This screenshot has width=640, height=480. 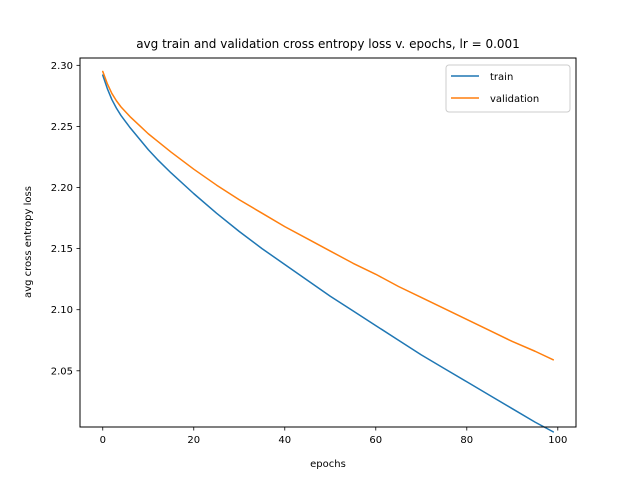 I want to click on x-tick-label: 100, so click(x=557, y=440).